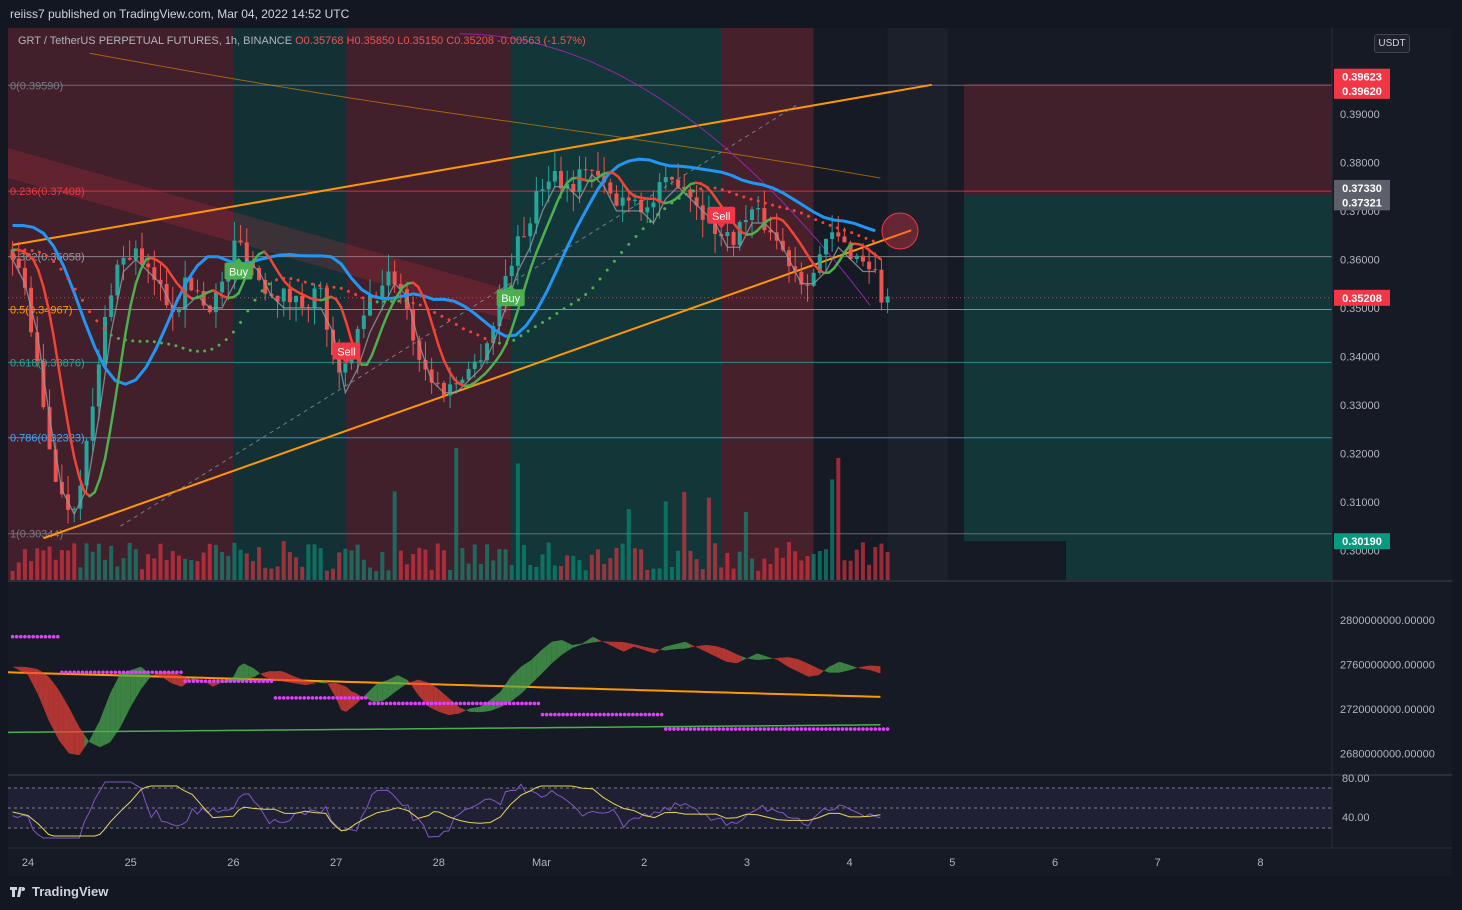  What do you see at coordinates (1362, 299) in the screenshot?
I see `price-label: 0.35208` at bounding box center [1362, 299].